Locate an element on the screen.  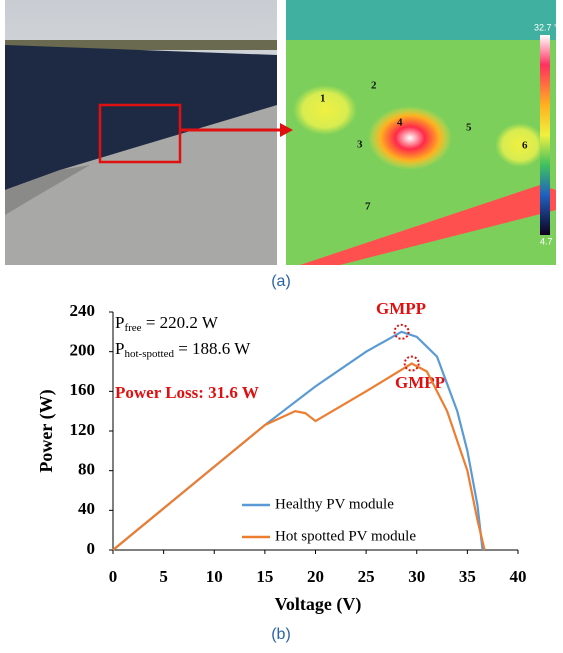
scale-min: 4.7 is located at coordinates (546, 241).